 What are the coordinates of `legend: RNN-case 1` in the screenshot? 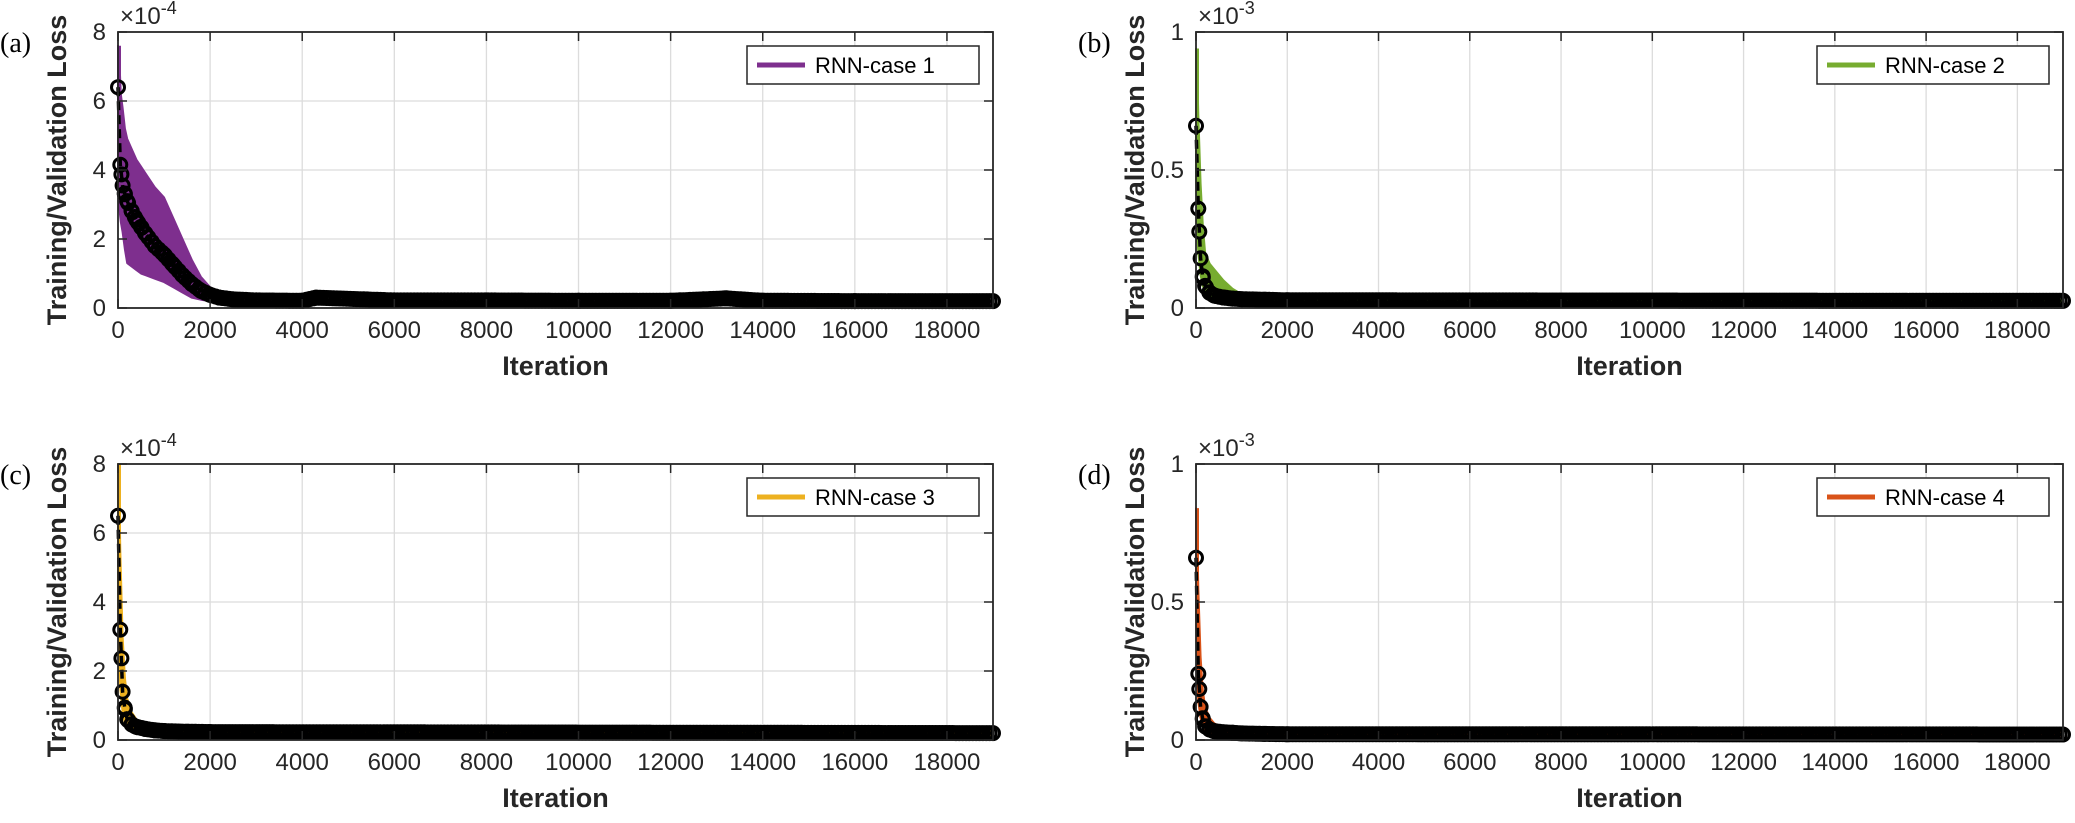 It's located at (863, 65).